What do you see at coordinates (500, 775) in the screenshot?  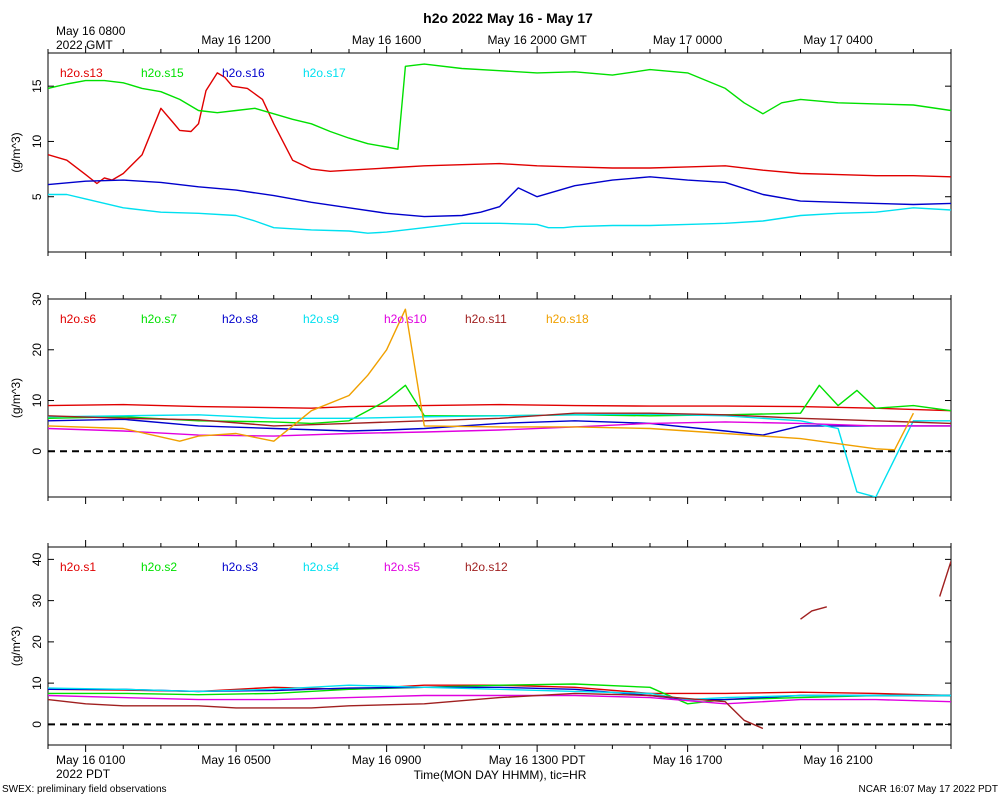 I see `x-axis-label: Time(MON DAY HHMM), tic=HR` at bounding box center [500, 775].